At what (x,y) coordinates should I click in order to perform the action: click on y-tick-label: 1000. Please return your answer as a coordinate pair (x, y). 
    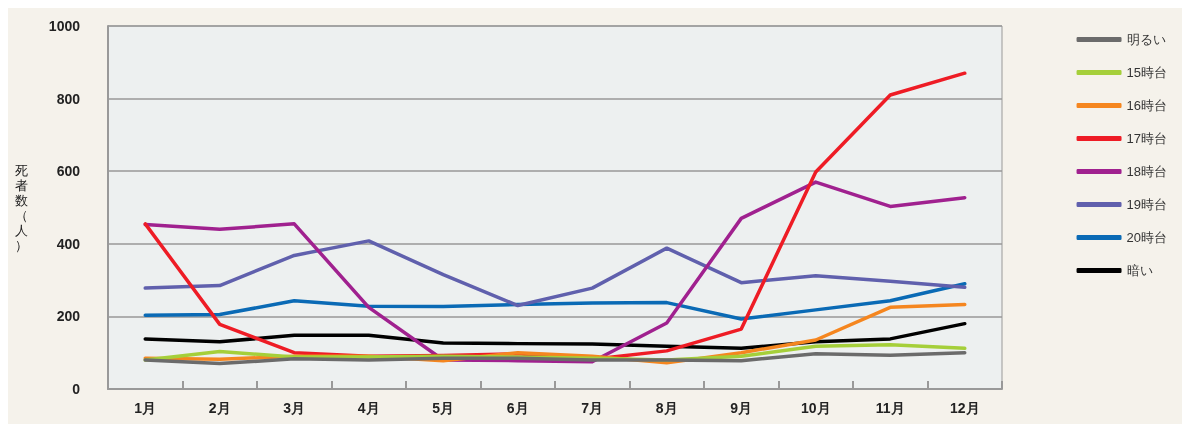
    Looking at the image, I should click on (64, 26).